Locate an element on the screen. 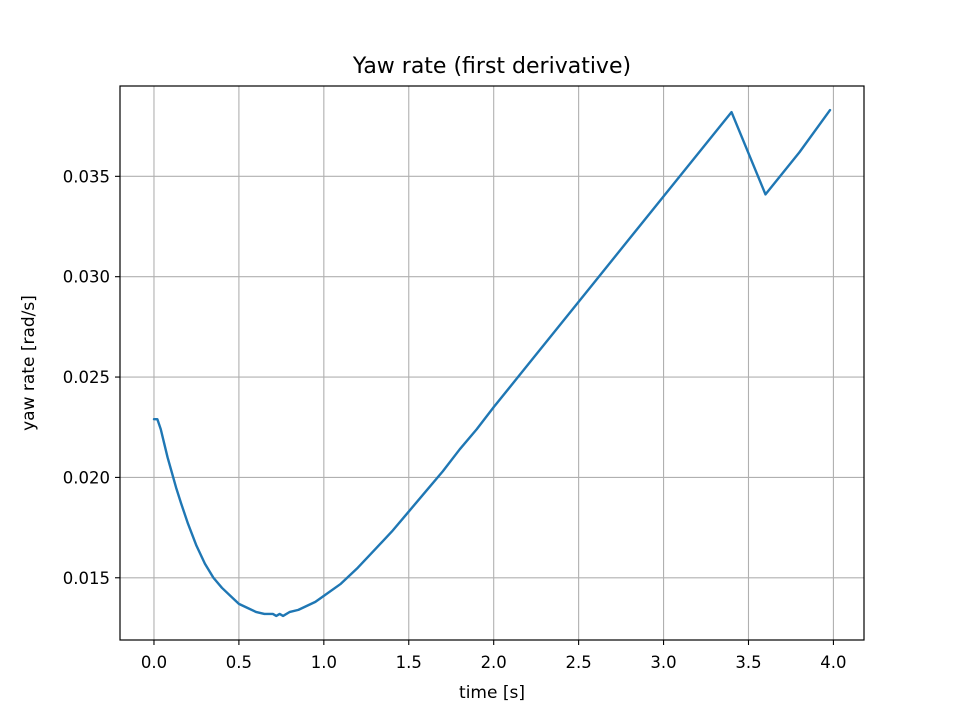 The width and height of the screenshot is (960, 720). y-tick-label: 0.015 is located at coordinates (86, 578).